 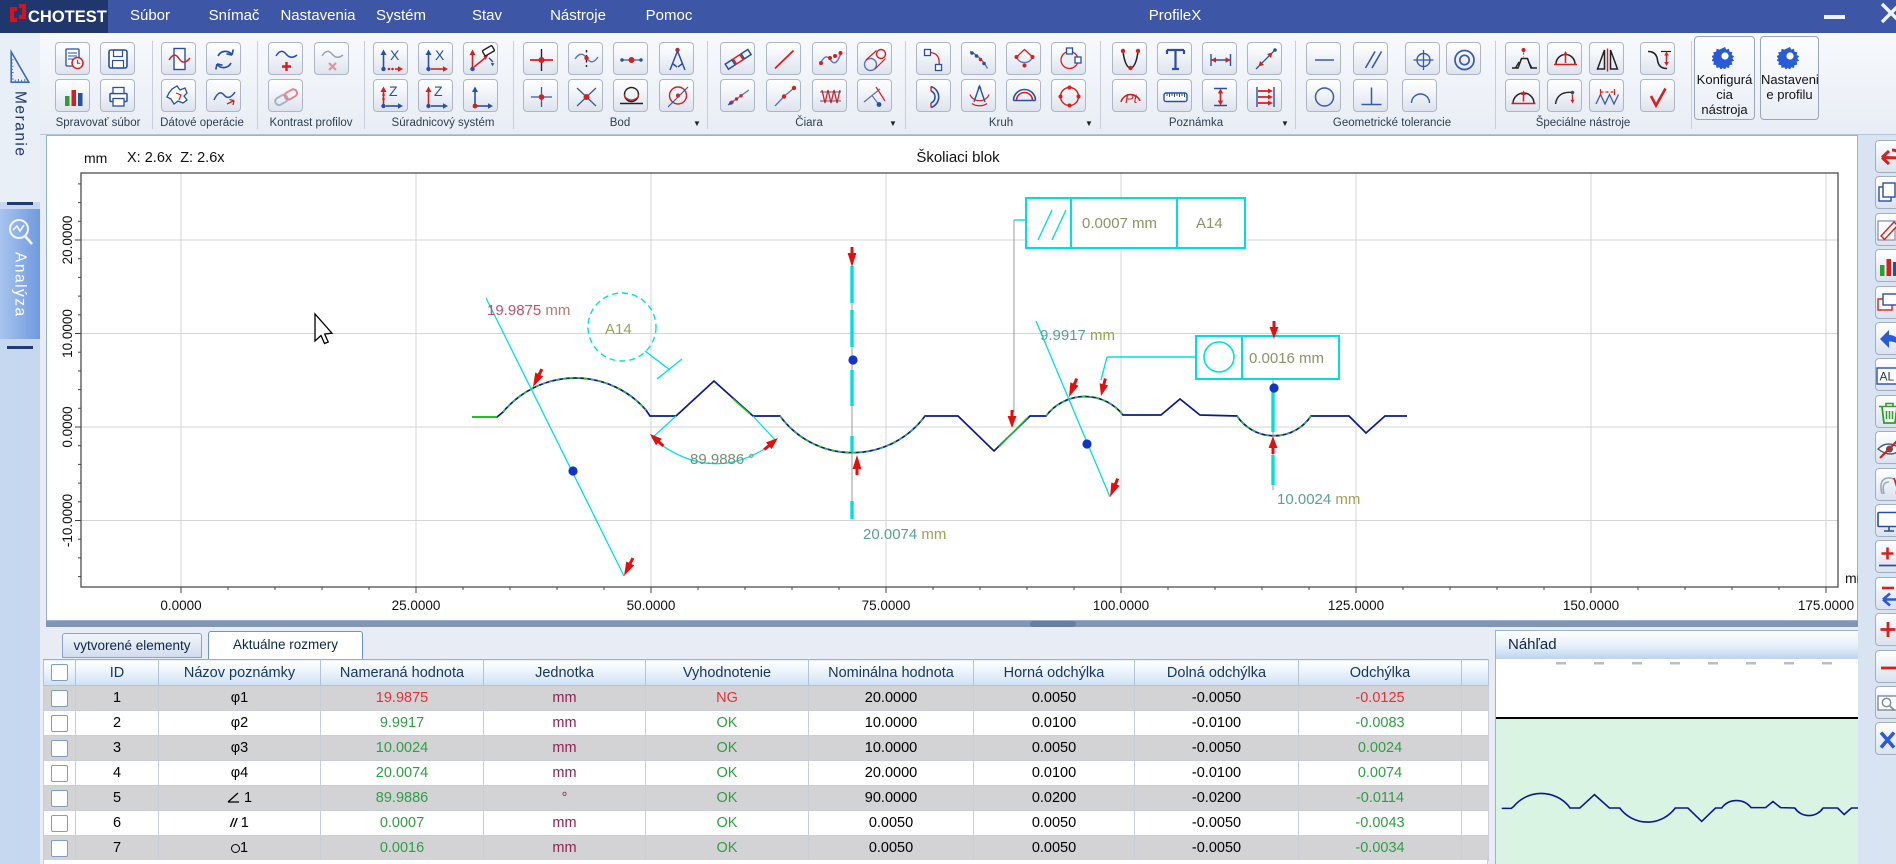 I want to click on svg-text: Školiaci blok, so click(x=958, y=157).